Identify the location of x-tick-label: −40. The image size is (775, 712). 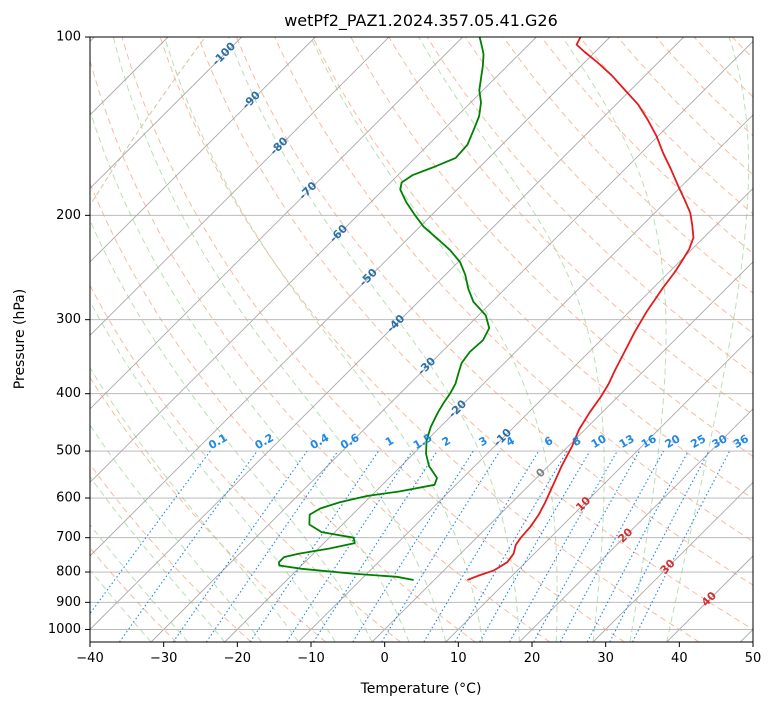
(89, 658).